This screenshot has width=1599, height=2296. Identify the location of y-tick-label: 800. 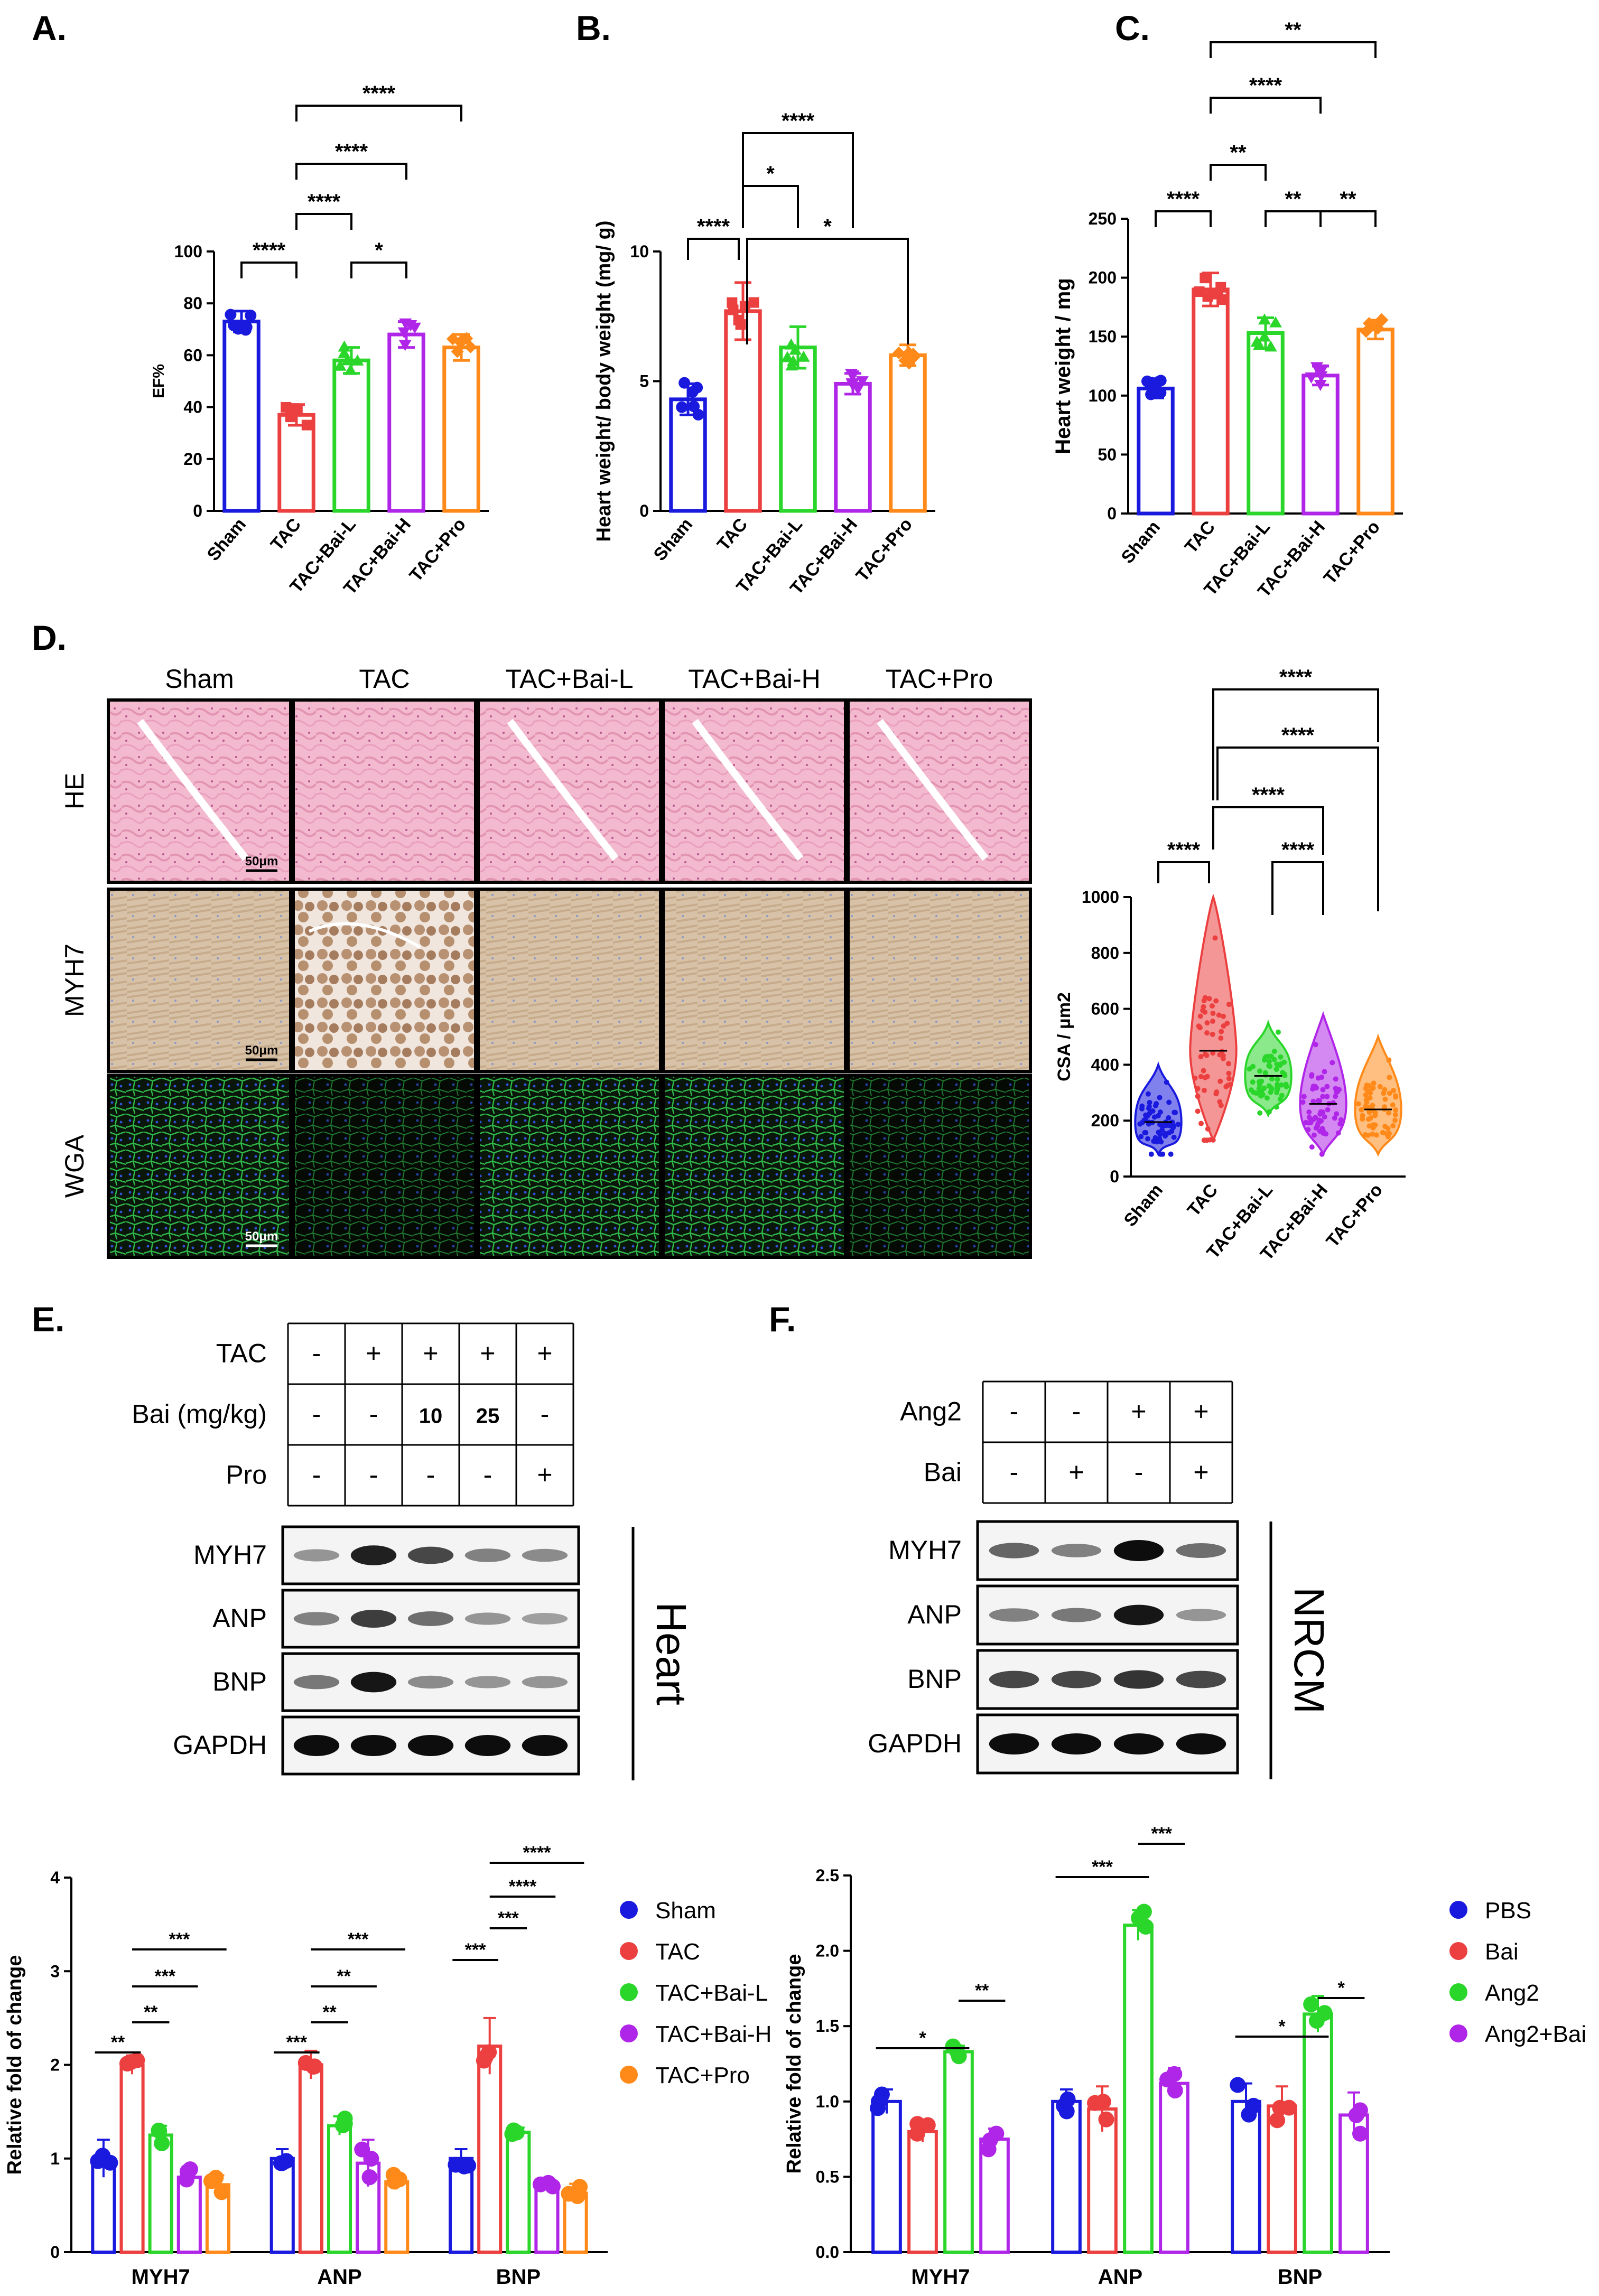
(1105, 953).